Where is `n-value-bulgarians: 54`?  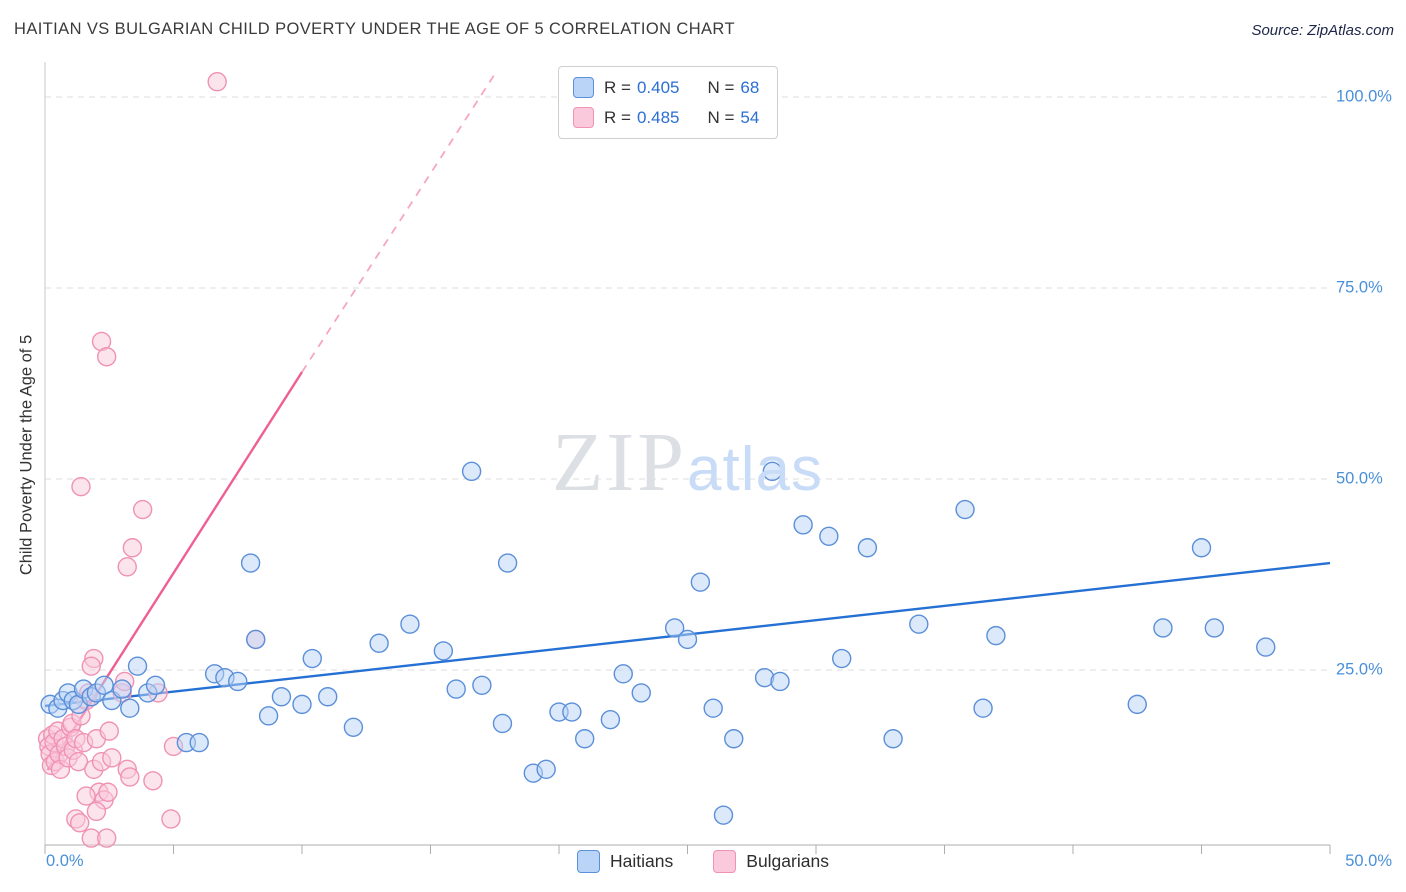
n-value-bulgarians: 54 is located at coordinates (750, 117).